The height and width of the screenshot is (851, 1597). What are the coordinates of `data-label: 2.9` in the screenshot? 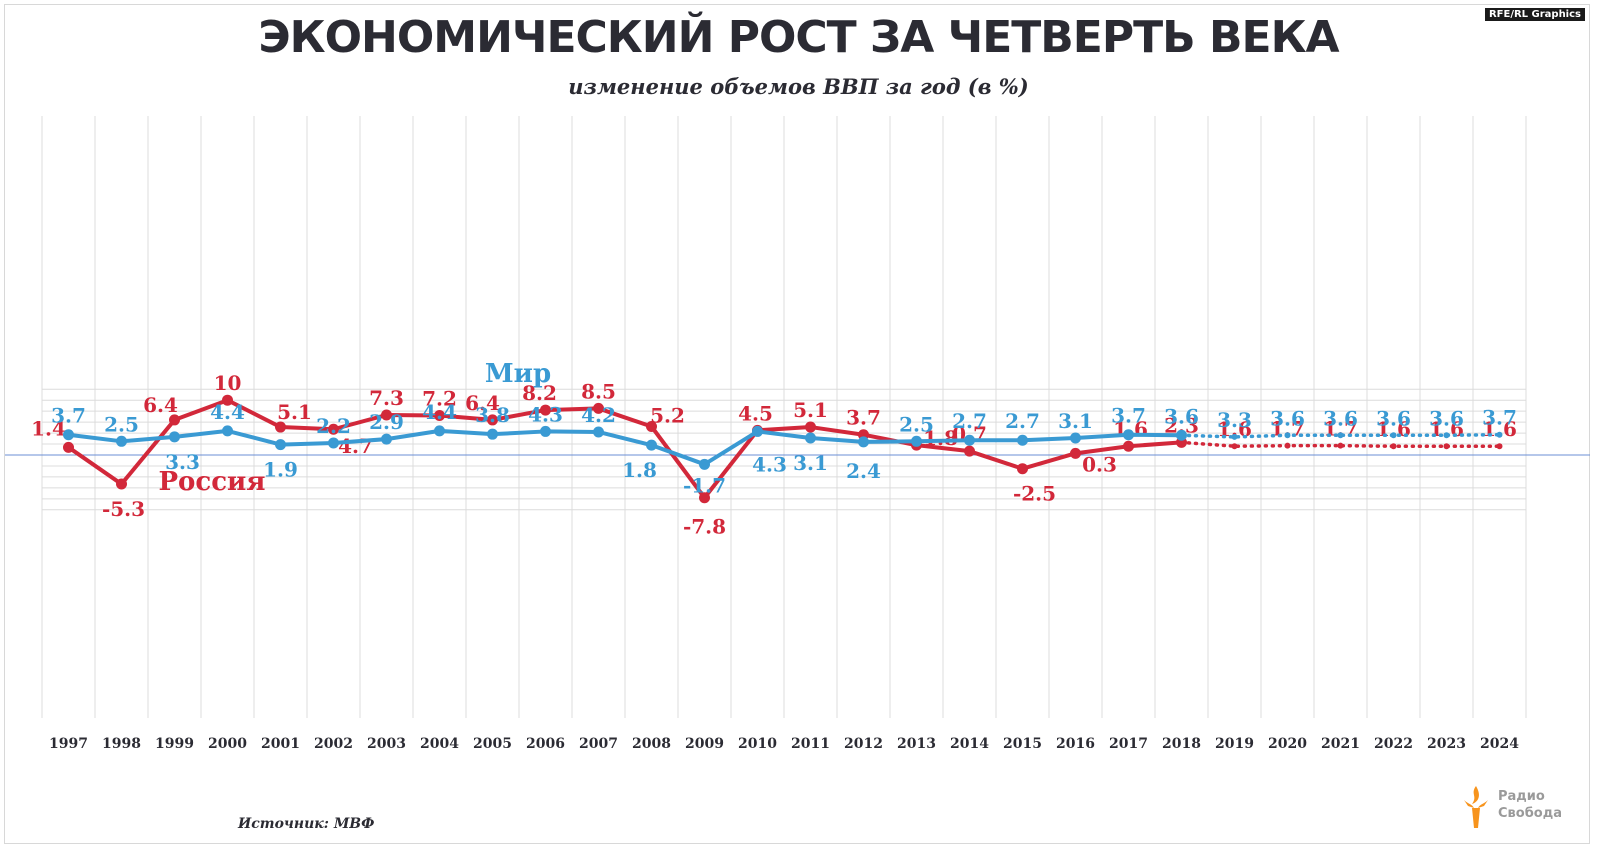 It's located at (386, 422).